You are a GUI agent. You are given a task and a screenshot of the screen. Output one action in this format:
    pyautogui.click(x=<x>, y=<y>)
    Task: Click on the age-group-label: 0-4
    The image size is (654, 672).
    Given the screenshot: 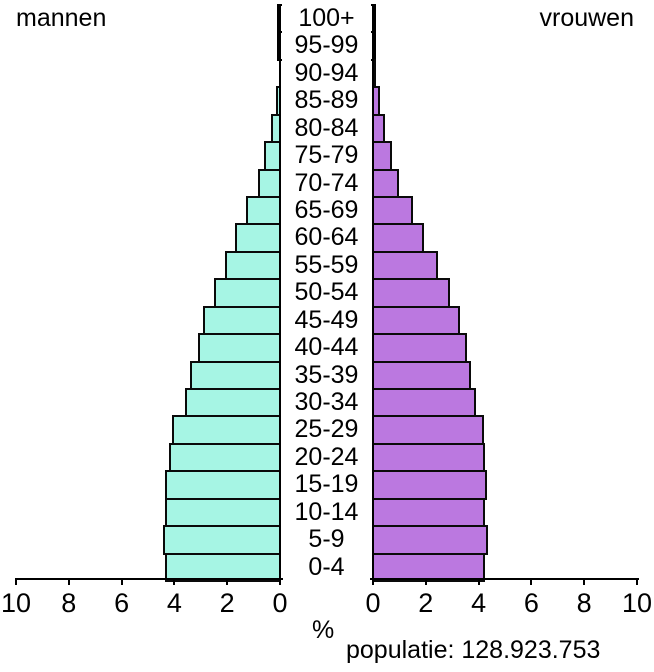 What is the action you would take?
    pyautogui.click(x=326, y=566)
    